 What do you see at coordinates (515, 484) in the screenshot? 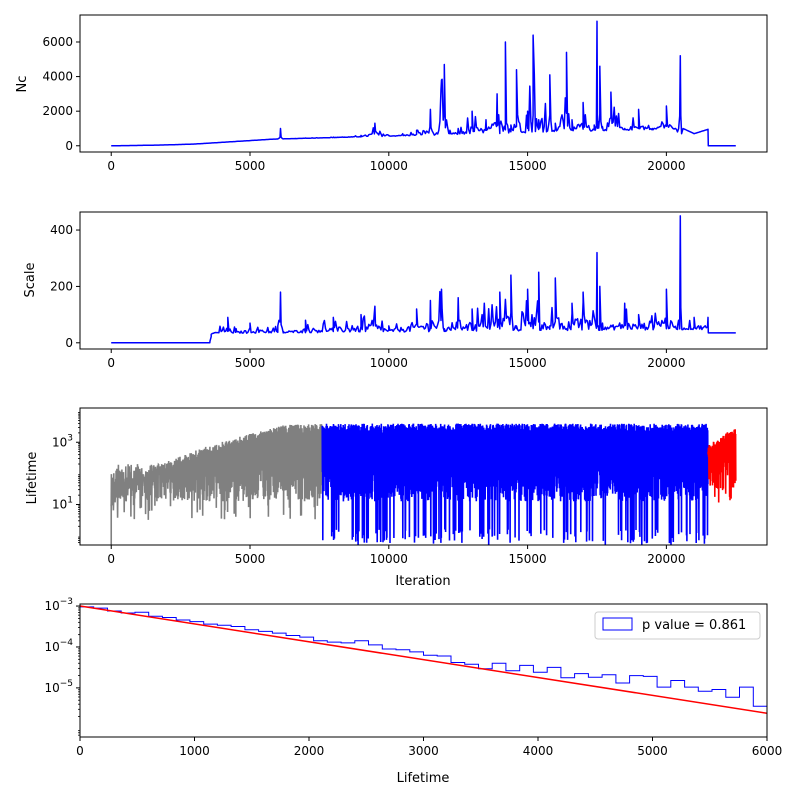
I see `lifetime-series-blue` at bounding box center [515, 484].